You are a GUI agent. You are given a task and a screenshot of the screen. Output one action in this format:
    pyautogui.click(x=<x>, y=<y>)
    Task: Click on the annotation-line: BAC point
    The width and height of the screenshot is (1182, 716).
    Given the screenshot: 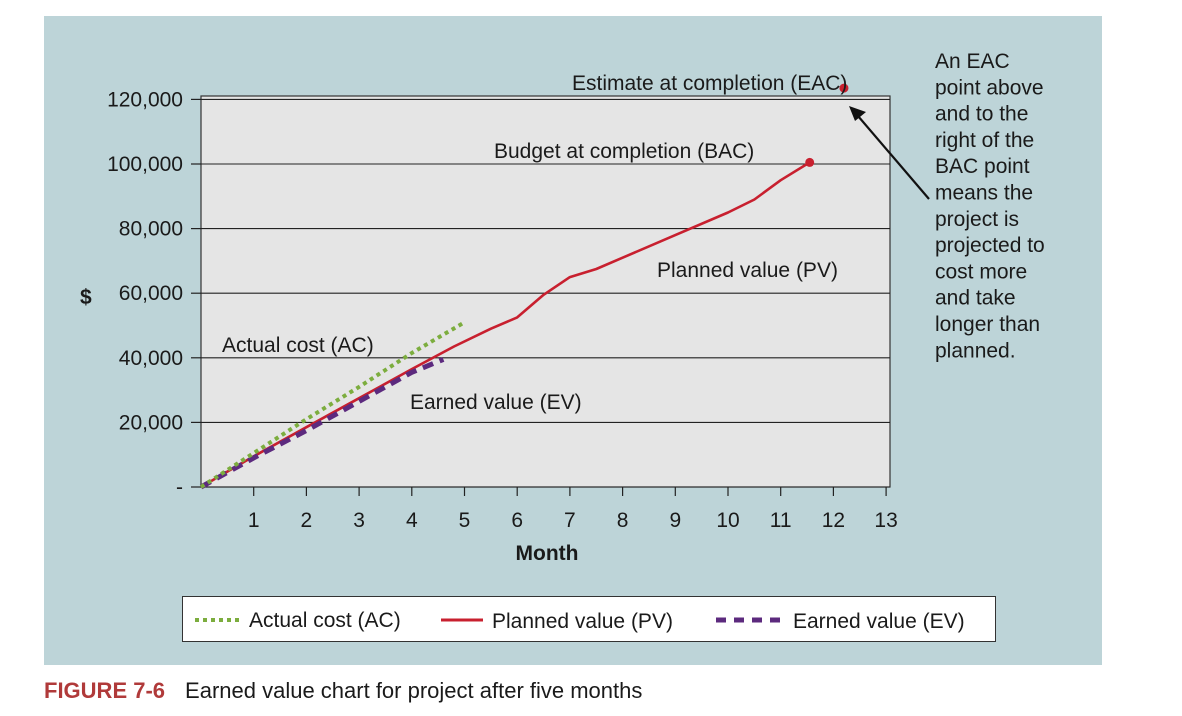 What is the action you would take?
    pyautogui.click(x=982, y=166)
    